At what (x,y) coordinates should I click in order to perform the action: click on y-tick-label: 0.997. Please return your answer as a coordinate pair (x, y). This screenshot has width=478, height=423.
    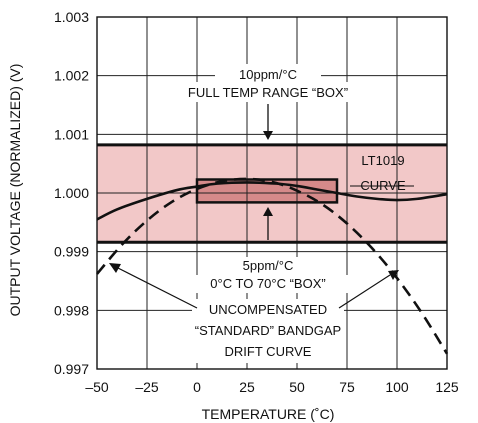
    Looking at the image, I should click on (71, 369).